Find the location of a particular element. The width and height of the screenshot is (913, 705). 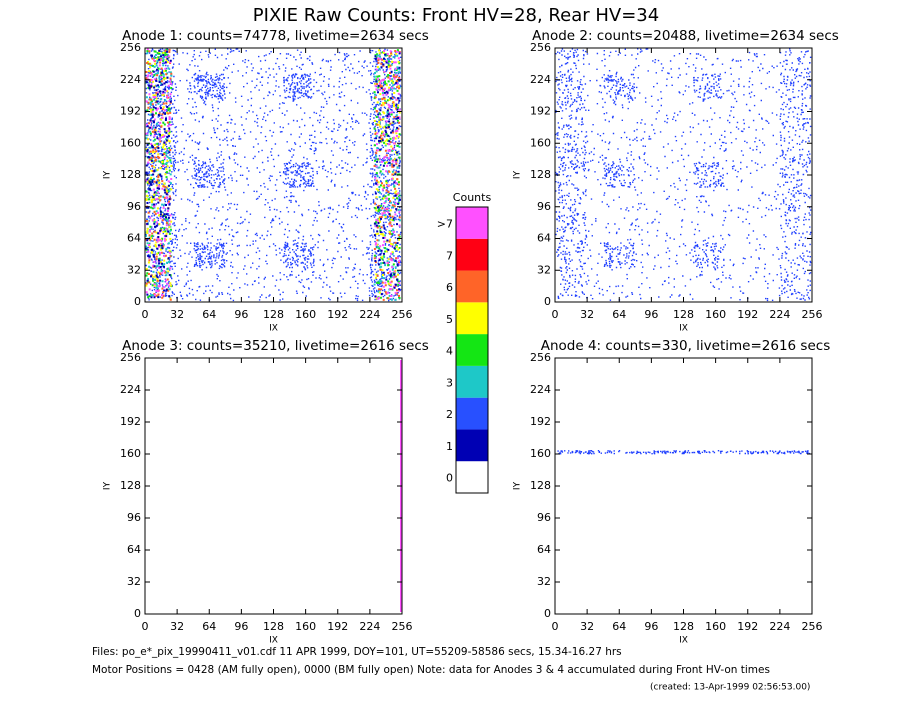

created-note: (created: 13-Apr-1999 02:56:53.00) is located at coordinates (730, 688).